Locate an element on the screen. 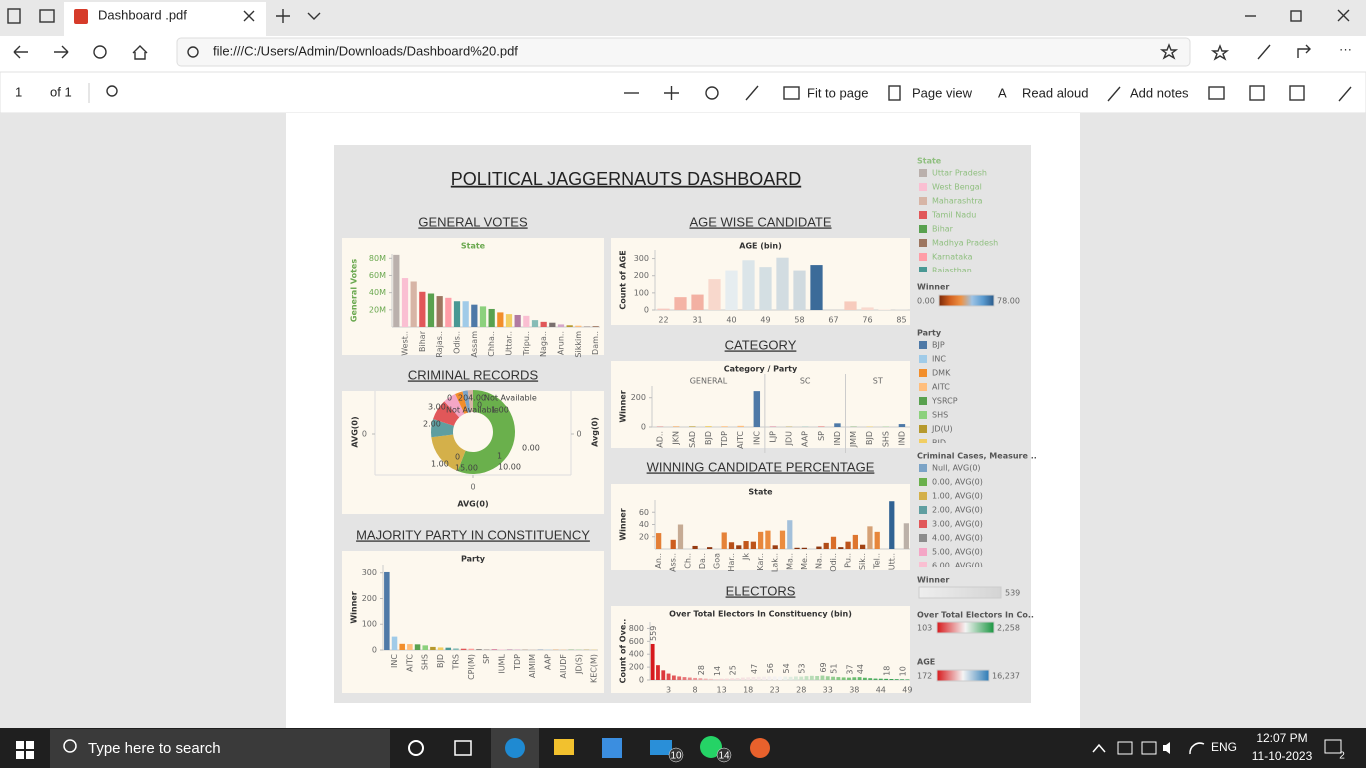 The width and height of the screenshot is (1366, 768). tab-actions-icon is located at coordinates (14, 16).